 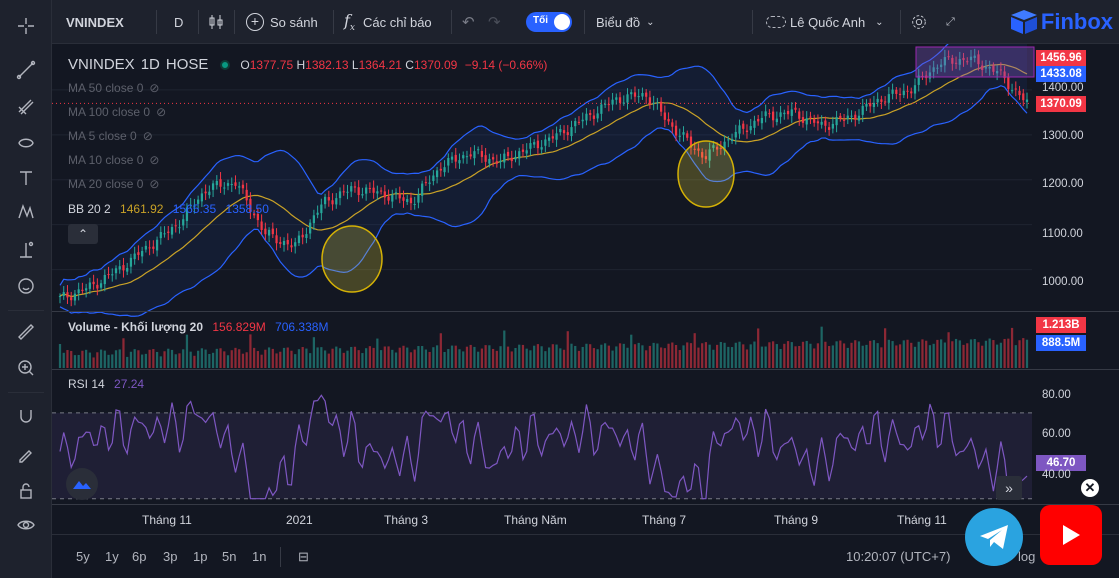 What do you see at coordinates (1090, 488) in the screenshot?
I see `close-ad-icon: ✕` at bounding box center [1090, 488].